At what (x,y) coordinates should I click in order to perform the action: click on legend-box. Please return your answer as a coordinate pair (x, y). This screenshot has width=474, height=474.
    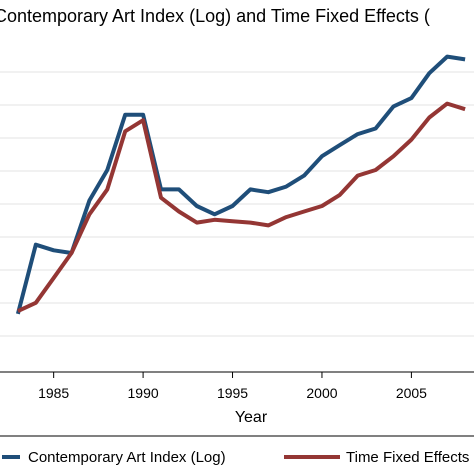
    Looking at the image, I should click on (237, 454).